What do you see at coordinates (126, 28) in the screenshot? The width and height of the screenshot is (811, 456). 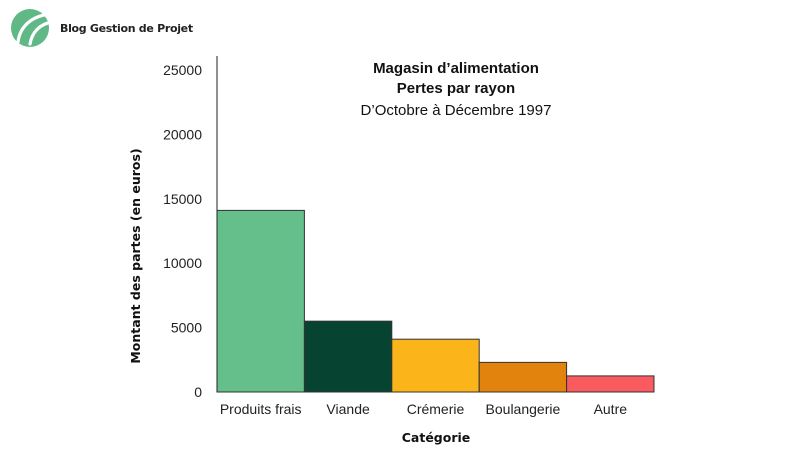 I see `brand-name: Blog Gestion de Projet` at bounding box center [126, 28].